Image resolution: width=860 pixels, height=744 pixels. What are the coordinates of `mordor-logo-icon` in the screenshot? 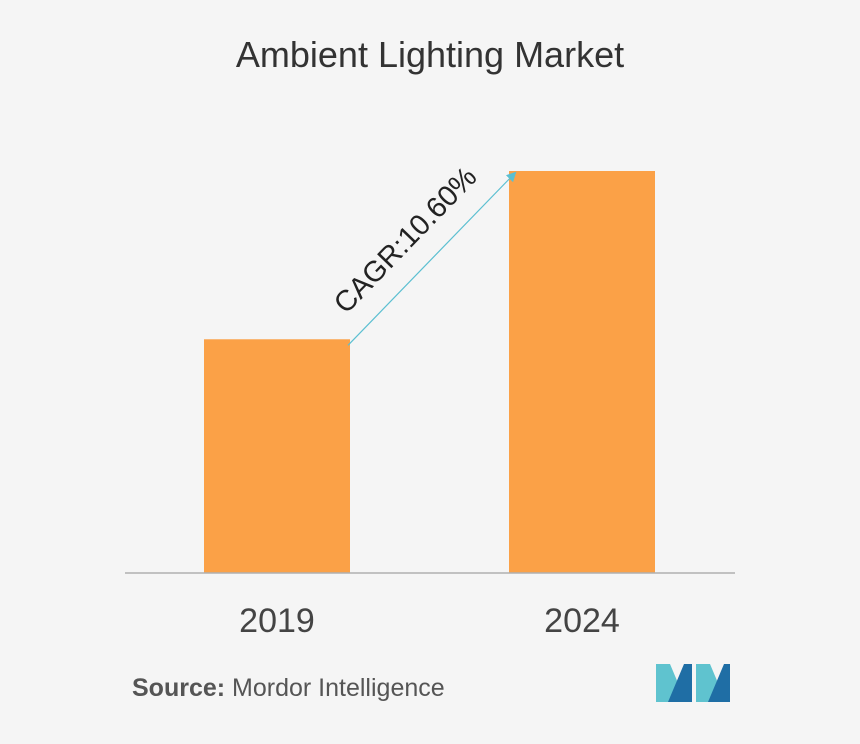 It's located at (693, 683).